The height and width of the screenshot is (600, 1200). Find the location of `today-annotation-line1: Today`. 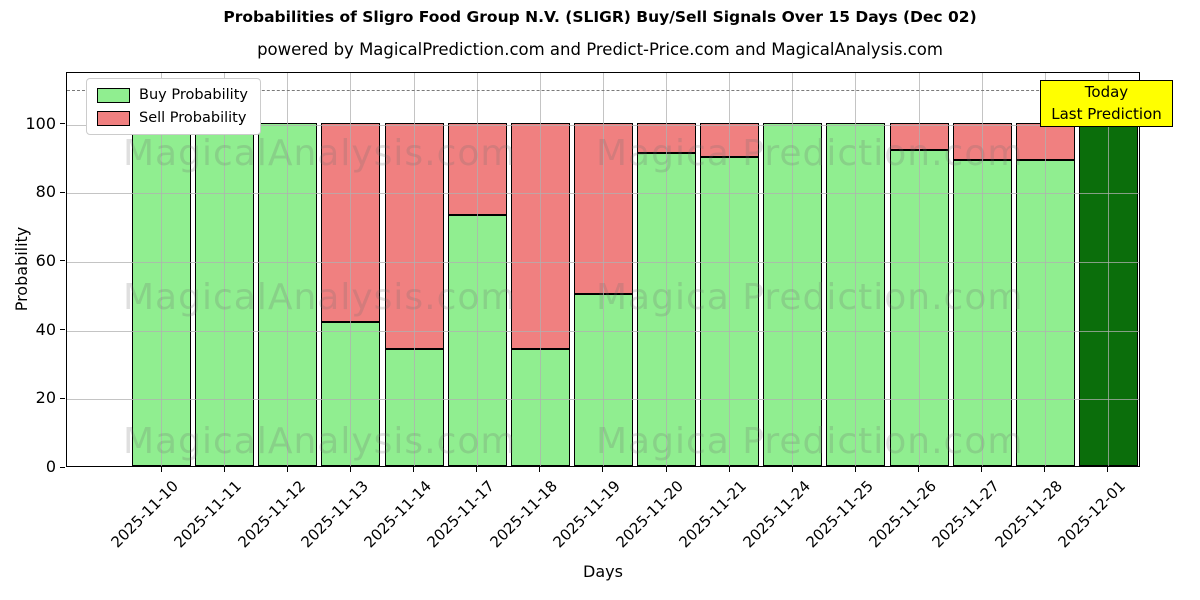

today-annotation-line1: Today is located at coordinates (1106, 91).